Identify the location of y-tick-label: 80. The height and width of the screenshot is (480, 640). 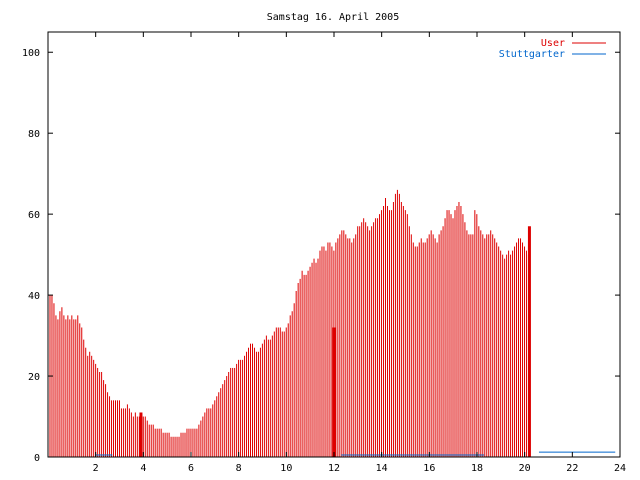
(34, 134).